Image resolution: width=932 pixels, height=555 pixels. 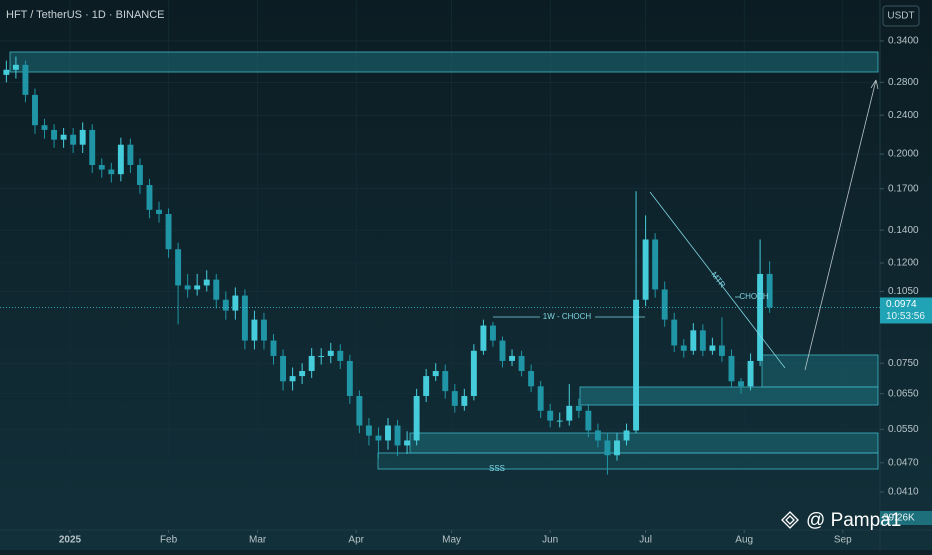 I want to click on y-tick-label: 0.0650, so click(x=903, y=393).